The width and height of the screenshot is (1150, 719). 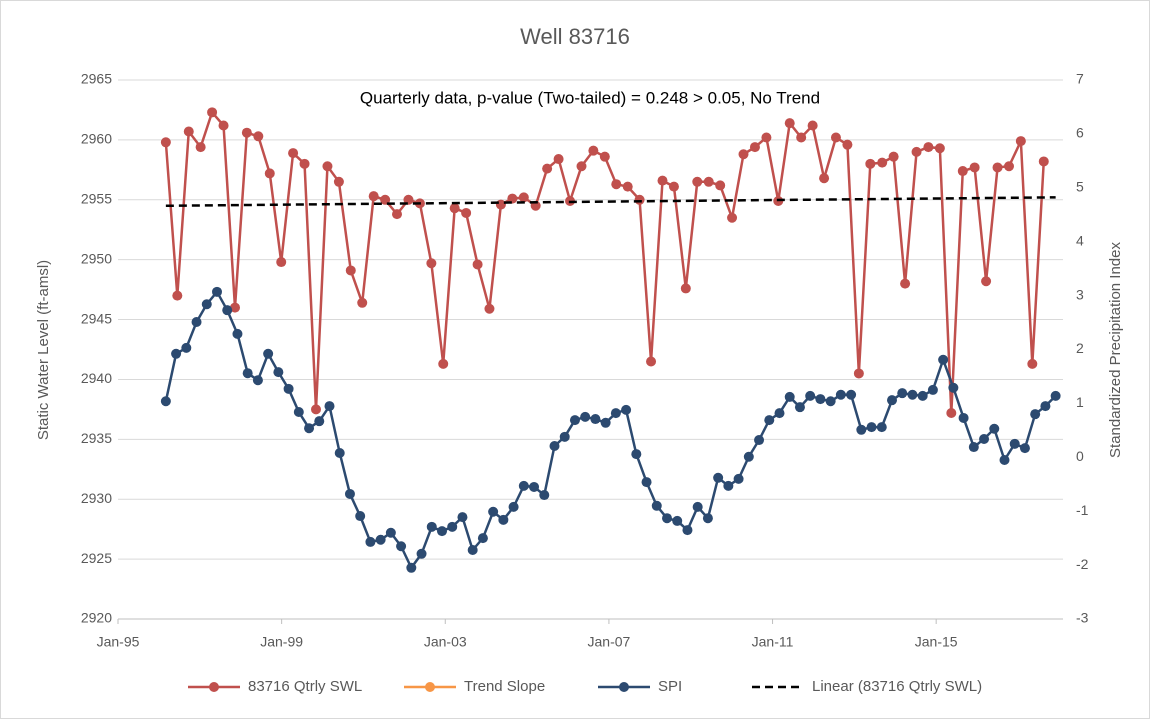 I want to click on y2-tick-label: 2, so click(x=1080, y=348).